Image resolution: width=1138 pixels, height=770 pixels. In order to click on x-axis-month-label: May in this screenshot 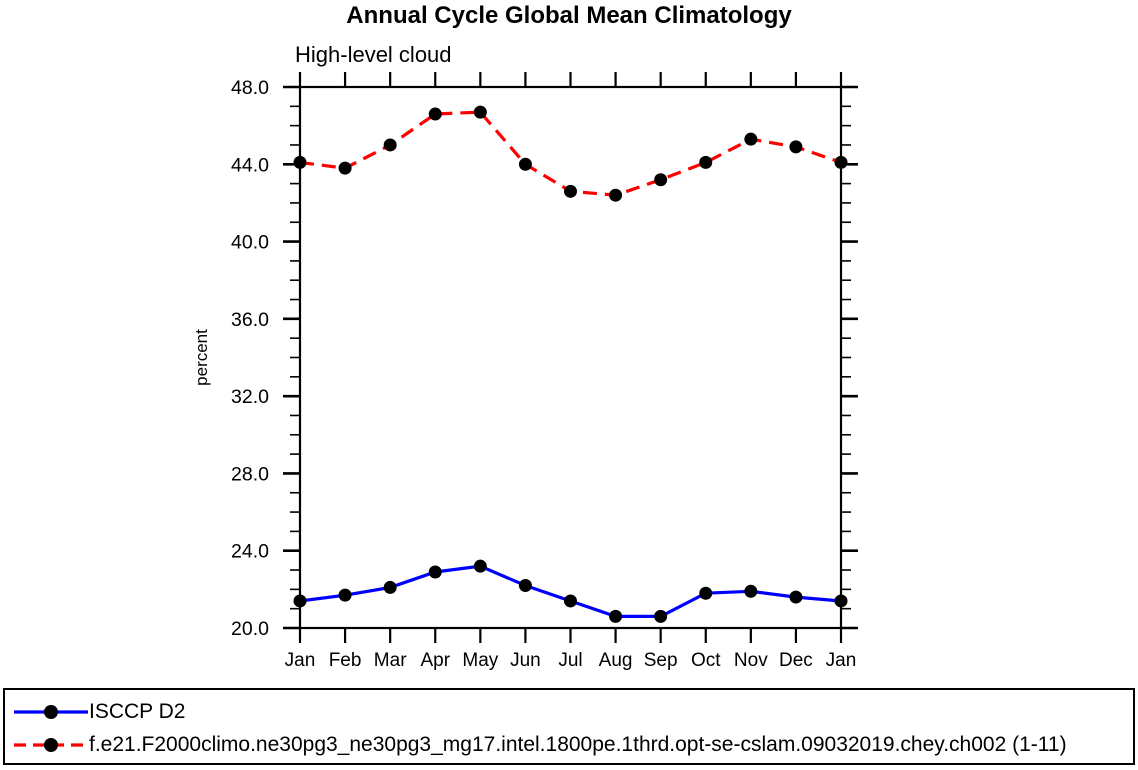, I will do `click(480, 660)`.